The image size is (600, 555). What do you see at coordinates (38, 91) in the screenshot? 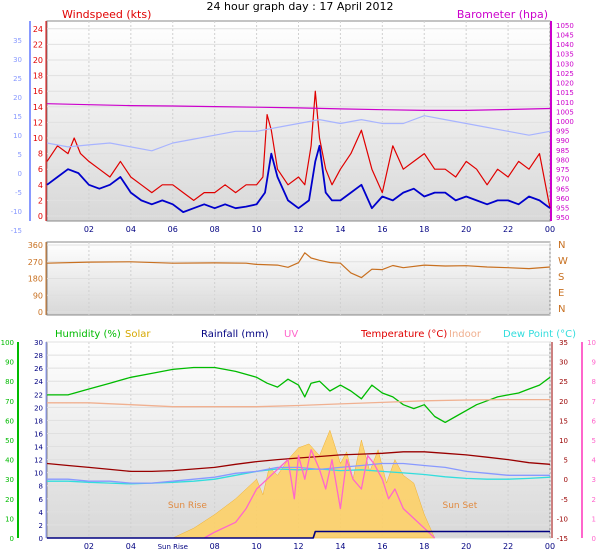
I see `windspeed-tick-label: 16` at bounding box center [38, 91].